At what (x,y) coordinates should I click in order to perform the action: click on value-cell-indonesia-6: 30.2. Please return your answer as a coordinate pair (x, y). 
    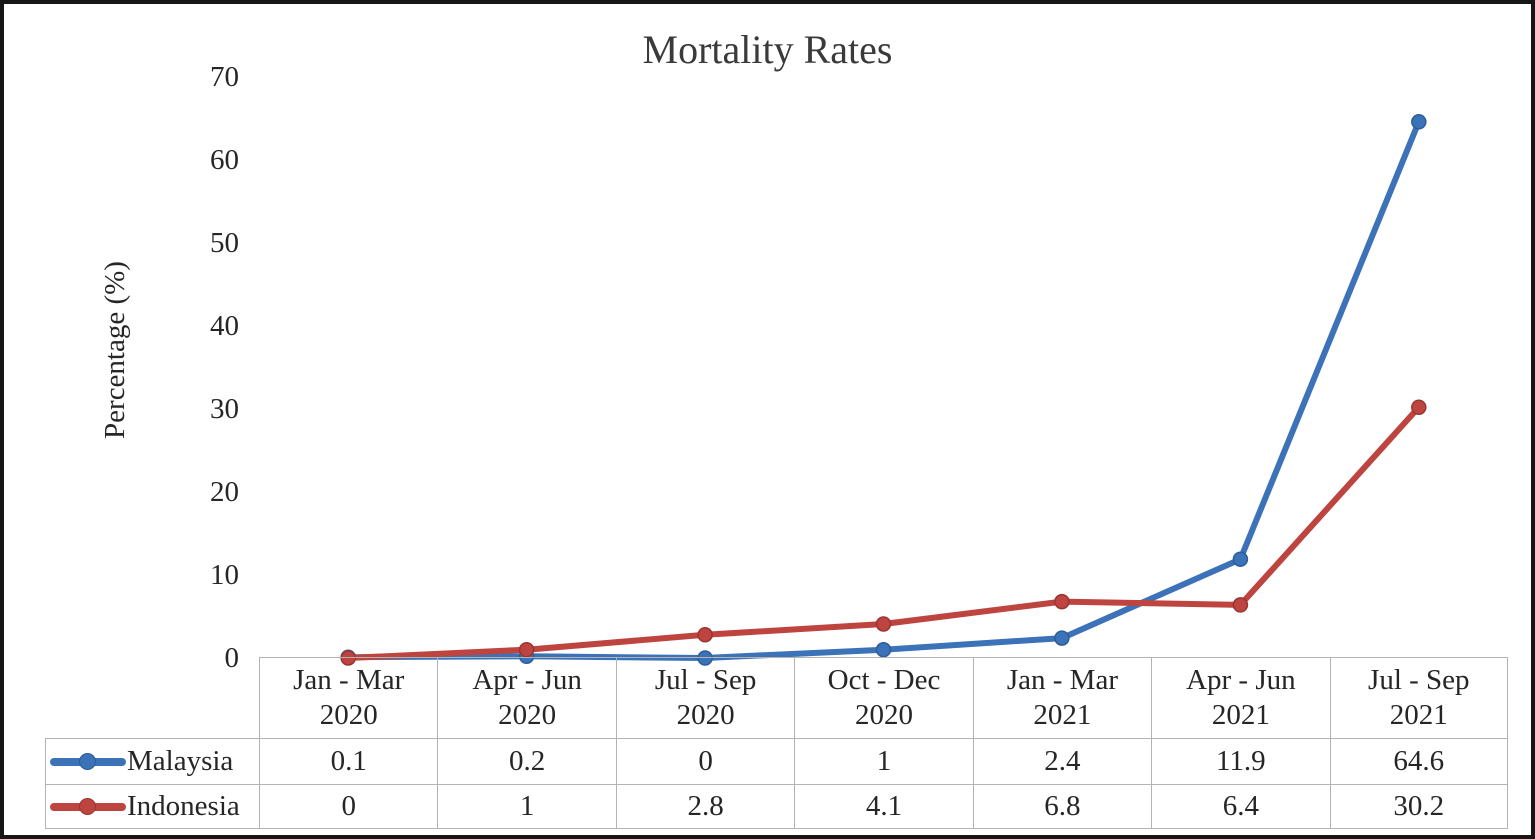
    Looking at the image, I should click on (1418, 806).